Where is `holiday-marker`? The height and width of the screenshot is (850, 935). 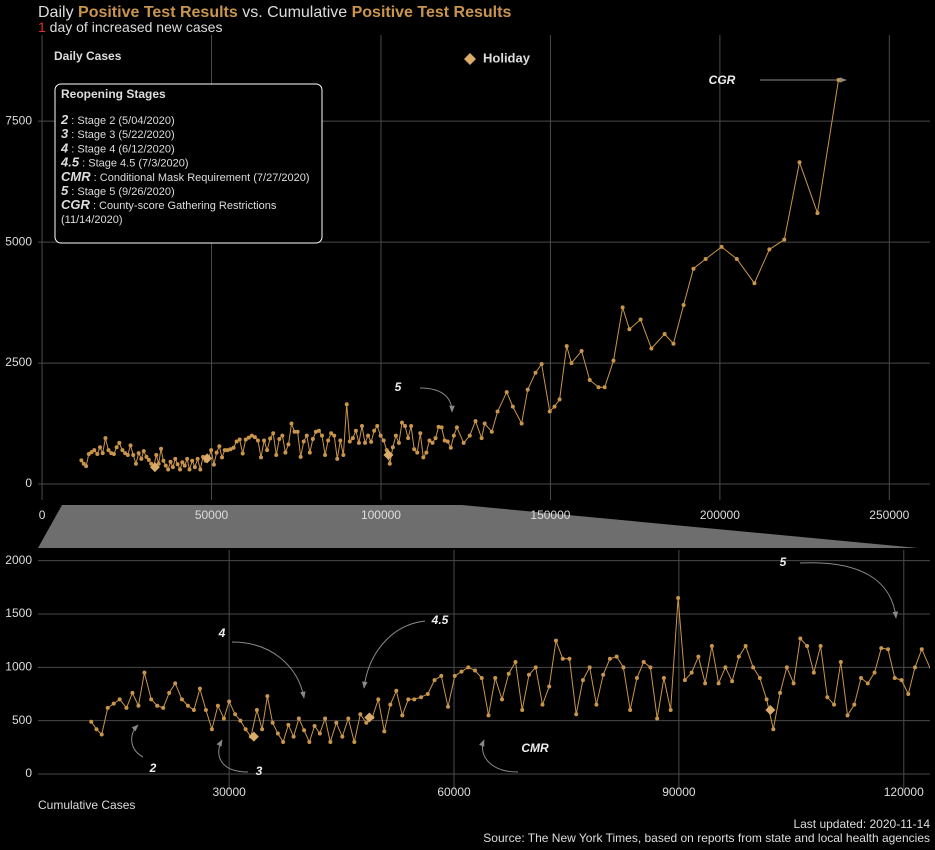
holiday-marker is located at coordinates (154, 467).